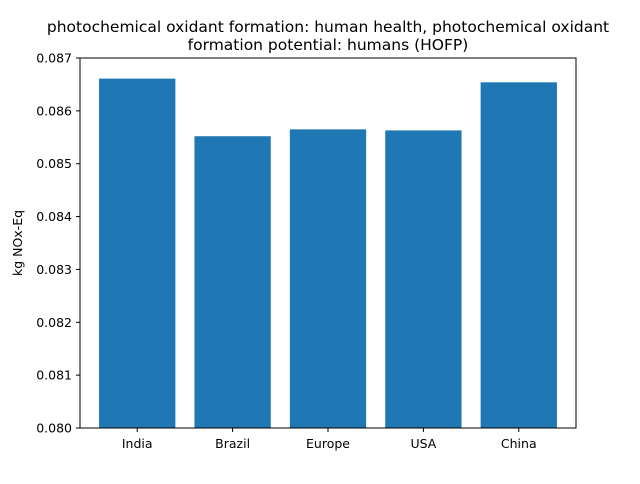  Describe the element at coordinates (54, 163) in the screenshot. I see `y-tick-label: 0.085` at that location.